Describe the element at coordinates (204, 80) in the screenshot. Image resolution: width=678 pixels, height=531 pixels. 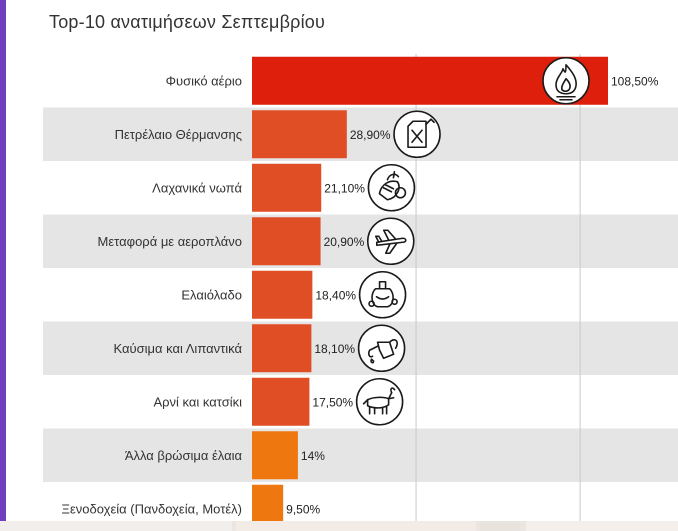
I see `category-label: Φυσικό αέριο` at that location.